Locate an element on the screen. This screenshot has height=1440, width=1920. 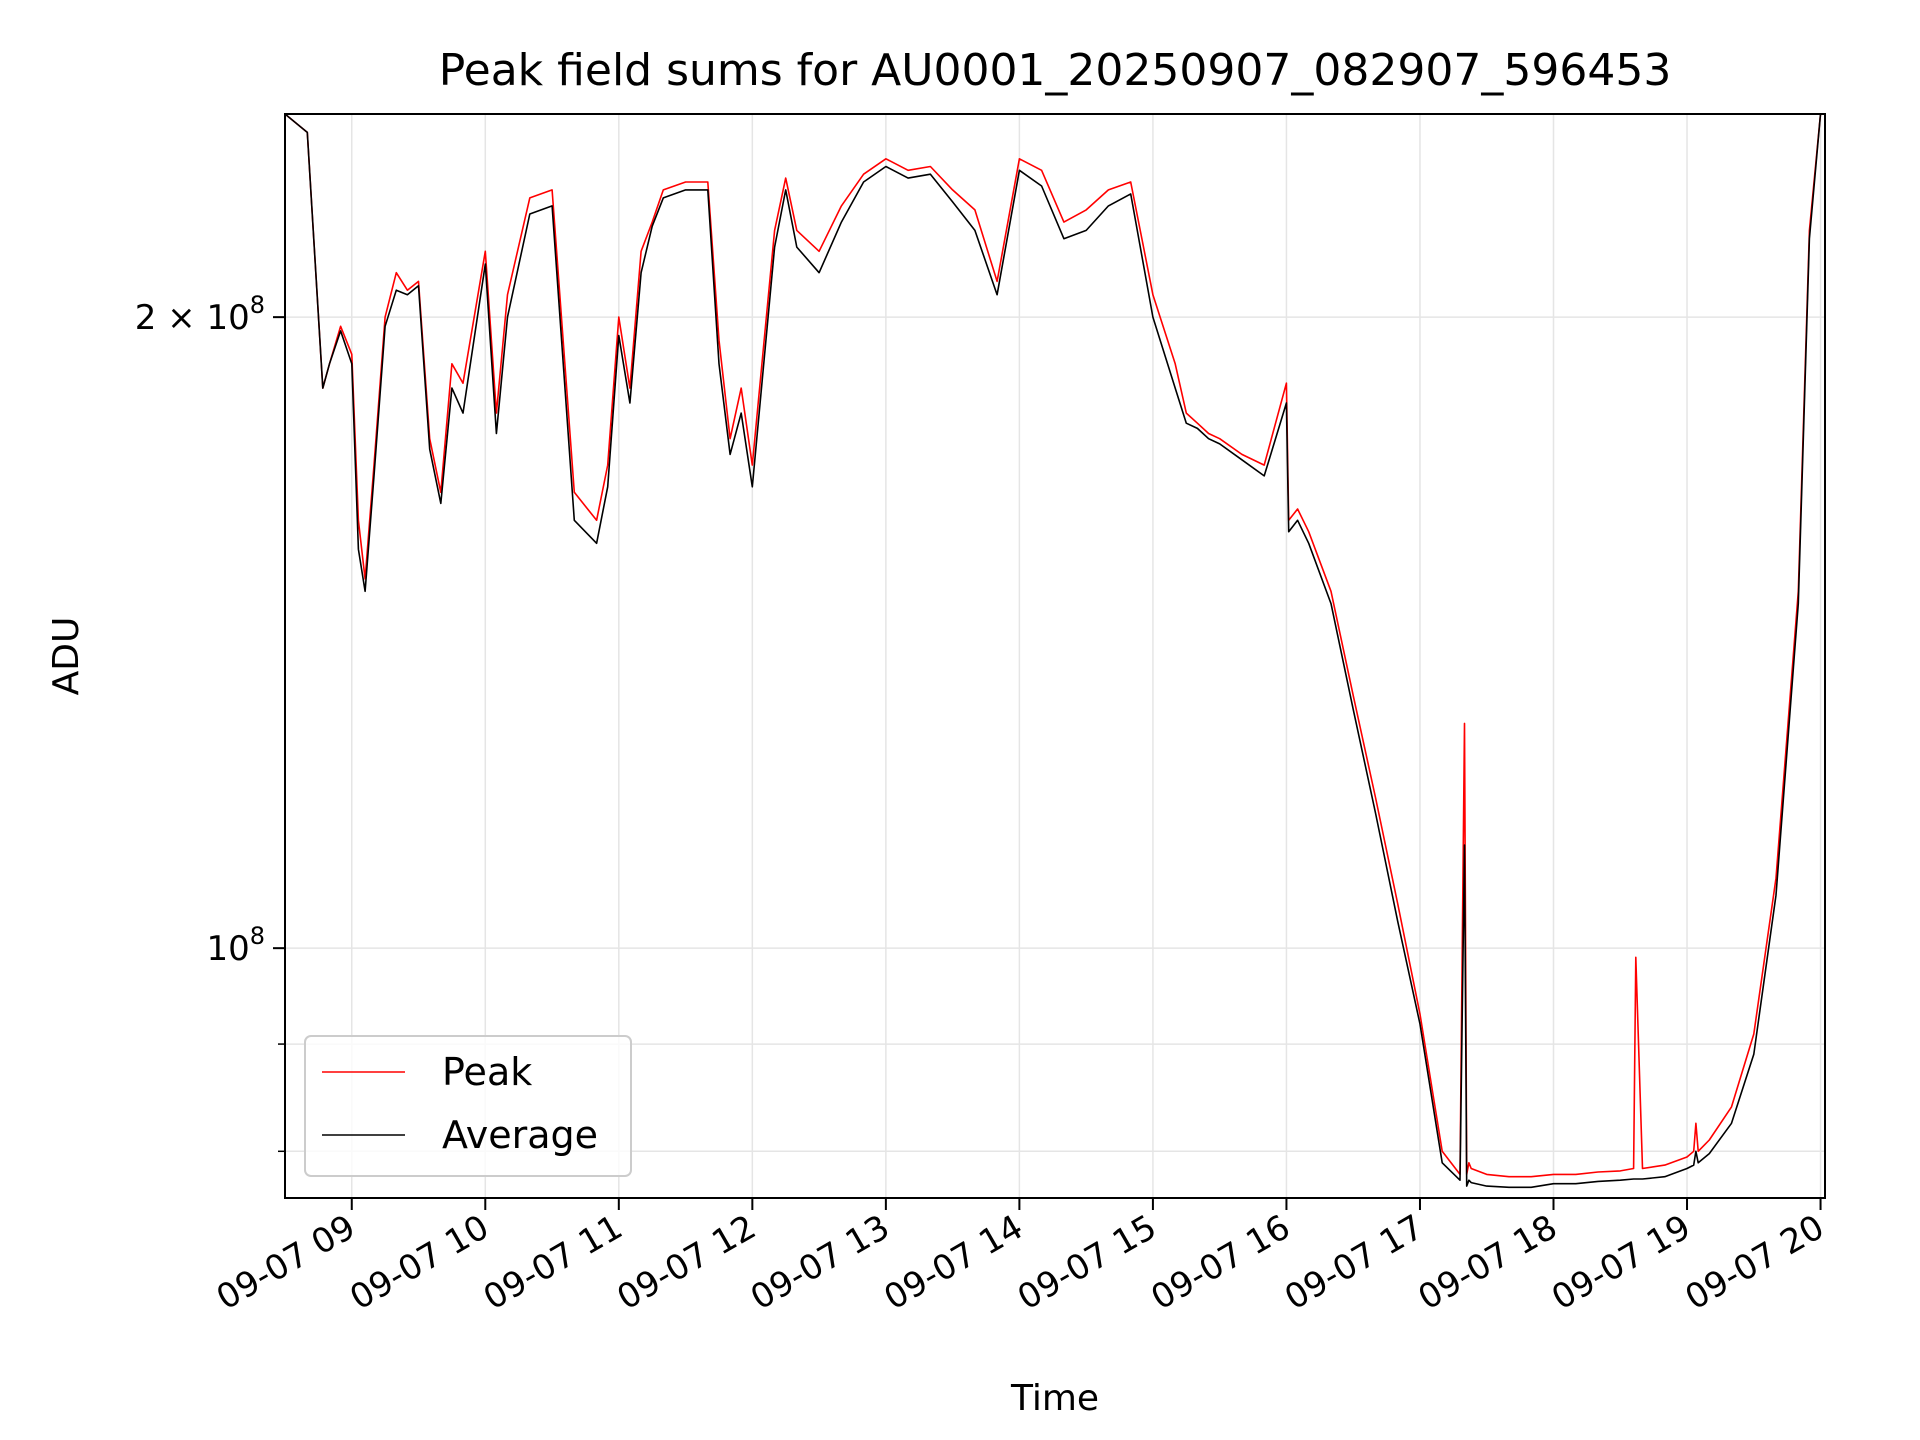
y-tick-label: 108 is located at coordinates (235, 945).